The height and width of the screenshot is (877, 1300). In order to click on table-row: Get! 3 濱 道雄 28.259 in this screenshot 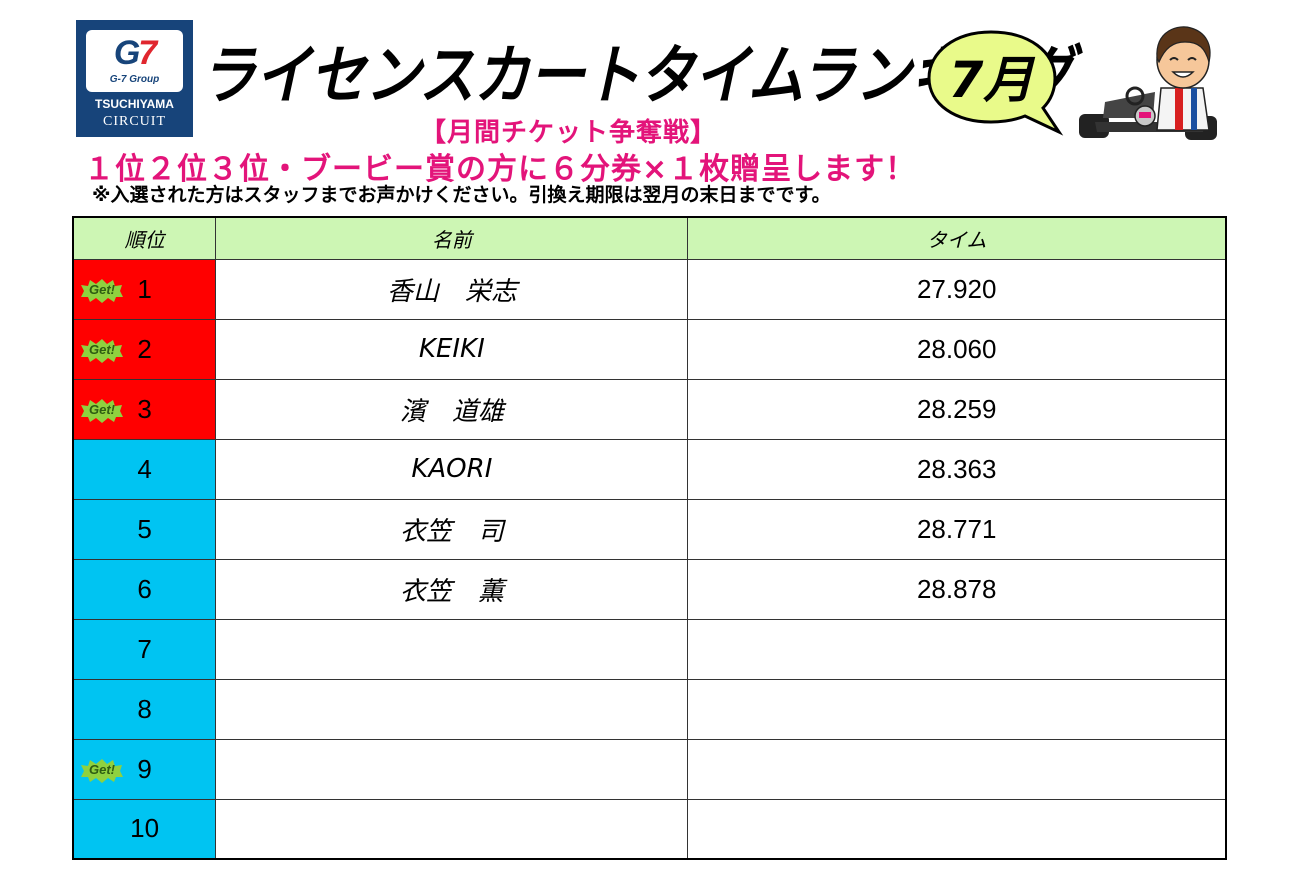, I will do `click(649, 409)`.